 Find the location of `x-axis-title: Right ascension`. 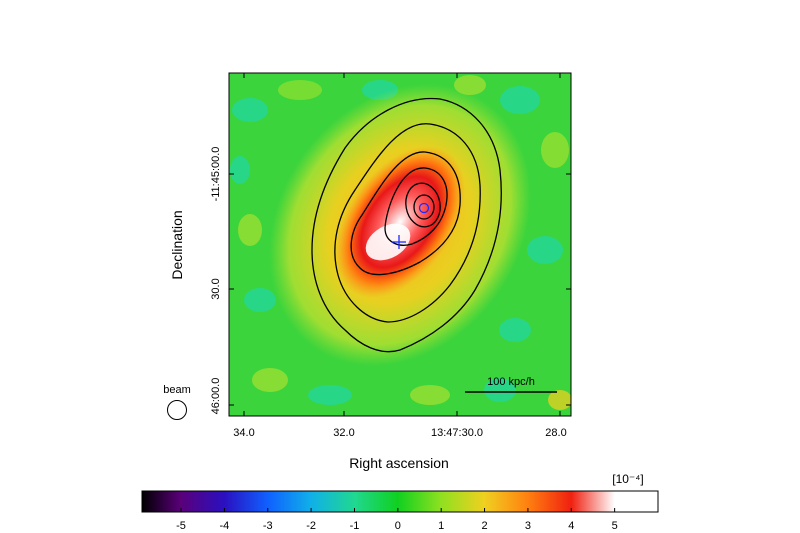

x-axis-title: Right ascension is located at coordinates (399, 463).